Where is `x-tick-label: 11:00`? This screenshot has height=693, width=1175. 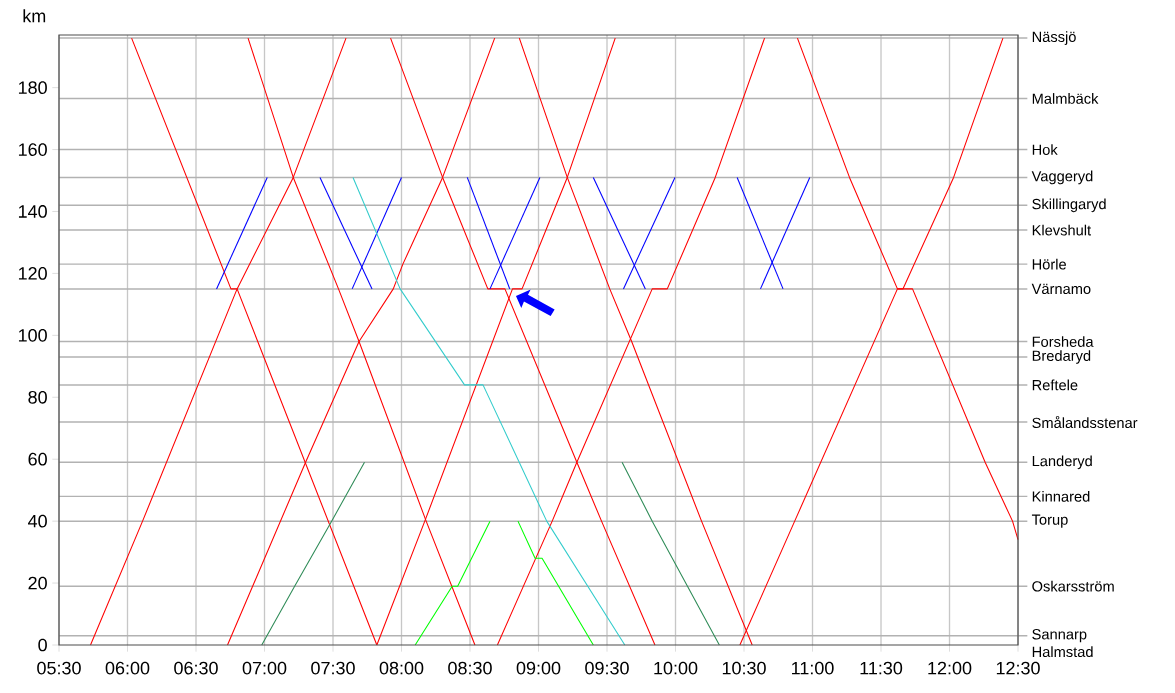 x-tick-label: 11:00 is located at coordinates (813, 668).